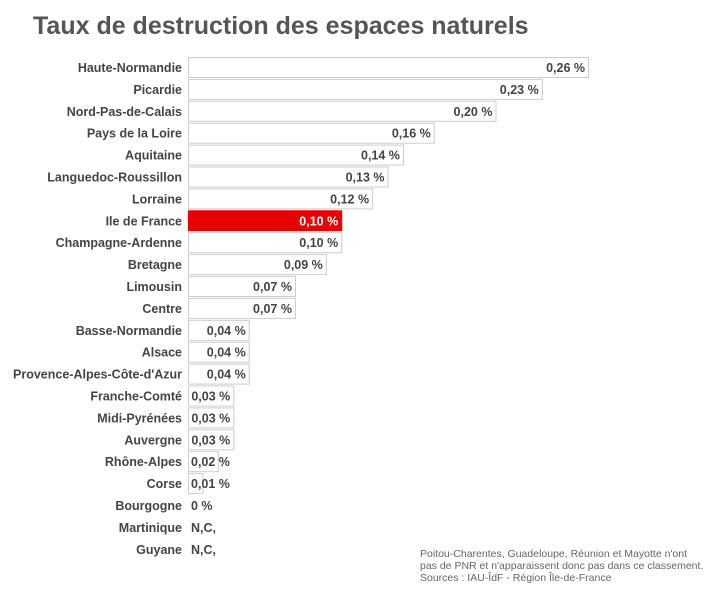  Describe the element at coordinates (157, 90) in the screenshot. I see `category-label: Picardie` at that location.